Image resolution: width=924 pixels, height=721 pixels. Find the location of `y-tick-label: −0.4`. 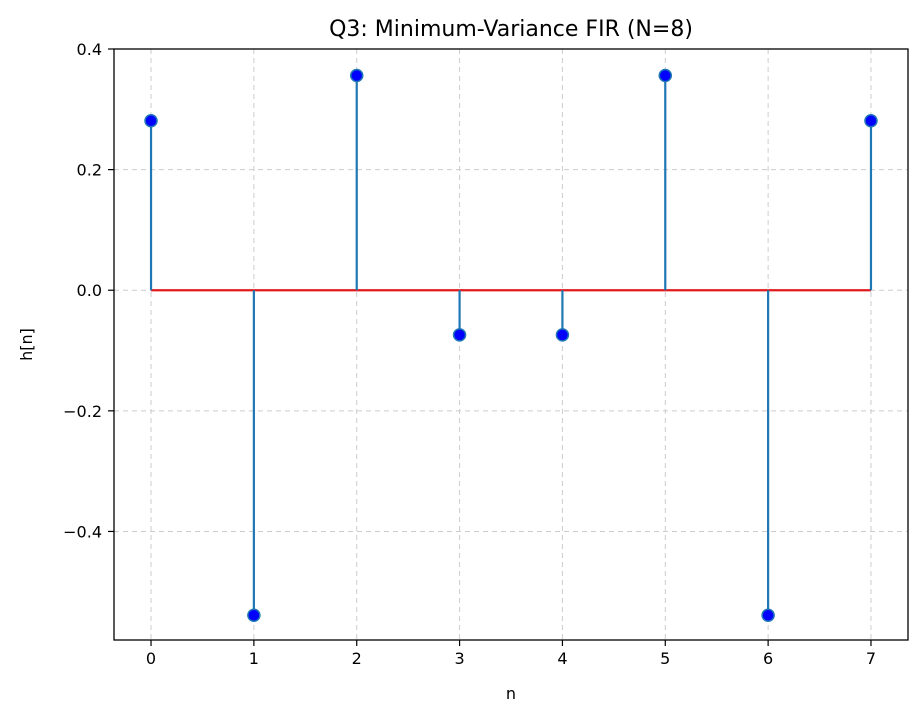

y-tick-label: −0.4 is located at coordinates (82, 531).